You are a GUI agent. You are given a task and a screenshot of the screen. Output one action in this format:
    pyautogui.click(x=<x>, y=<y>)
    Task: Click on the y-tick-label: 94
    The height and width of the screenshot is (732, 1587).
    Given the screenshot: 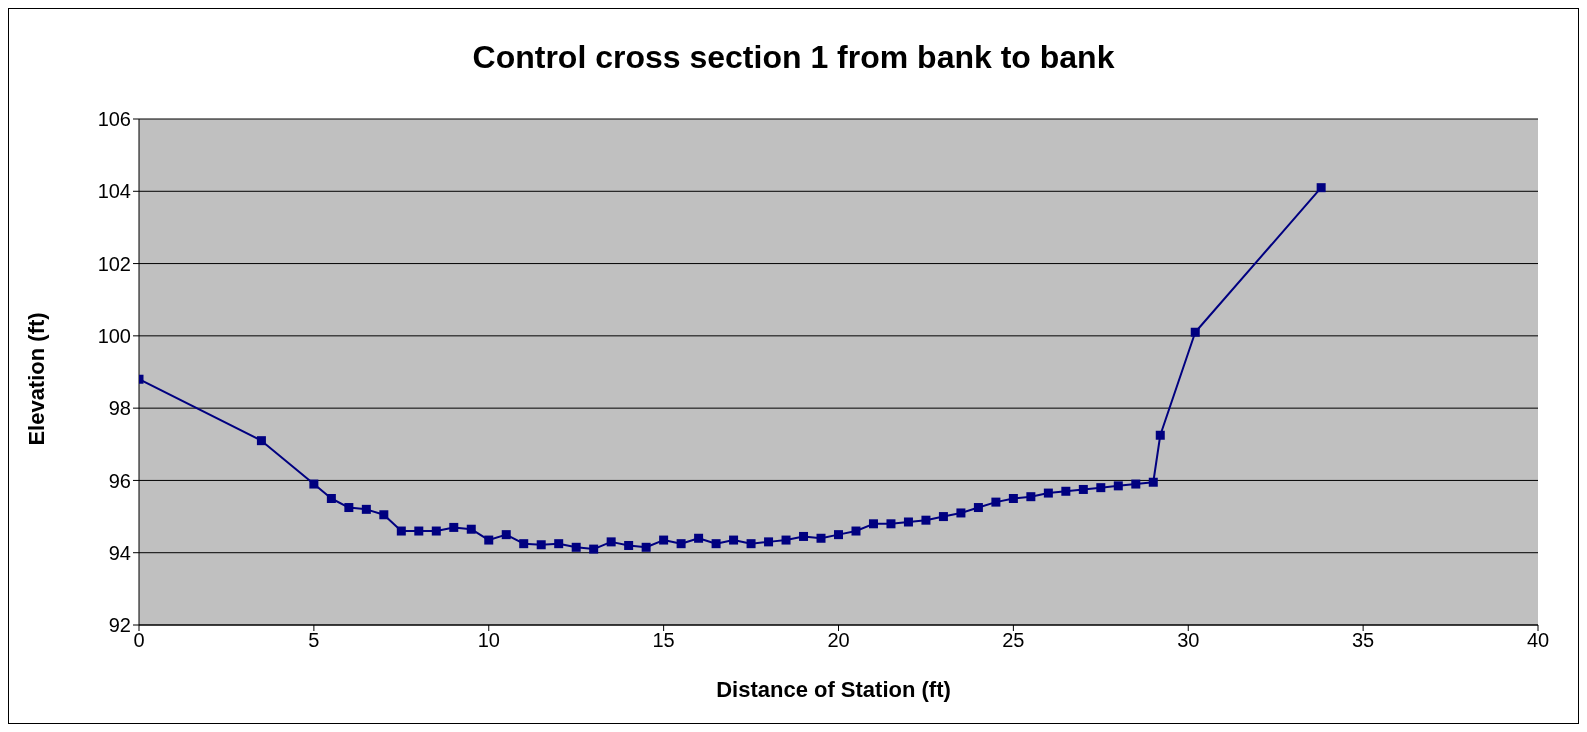 What is the action you would take?
    pyautogui.click(x=119, y=552)
    